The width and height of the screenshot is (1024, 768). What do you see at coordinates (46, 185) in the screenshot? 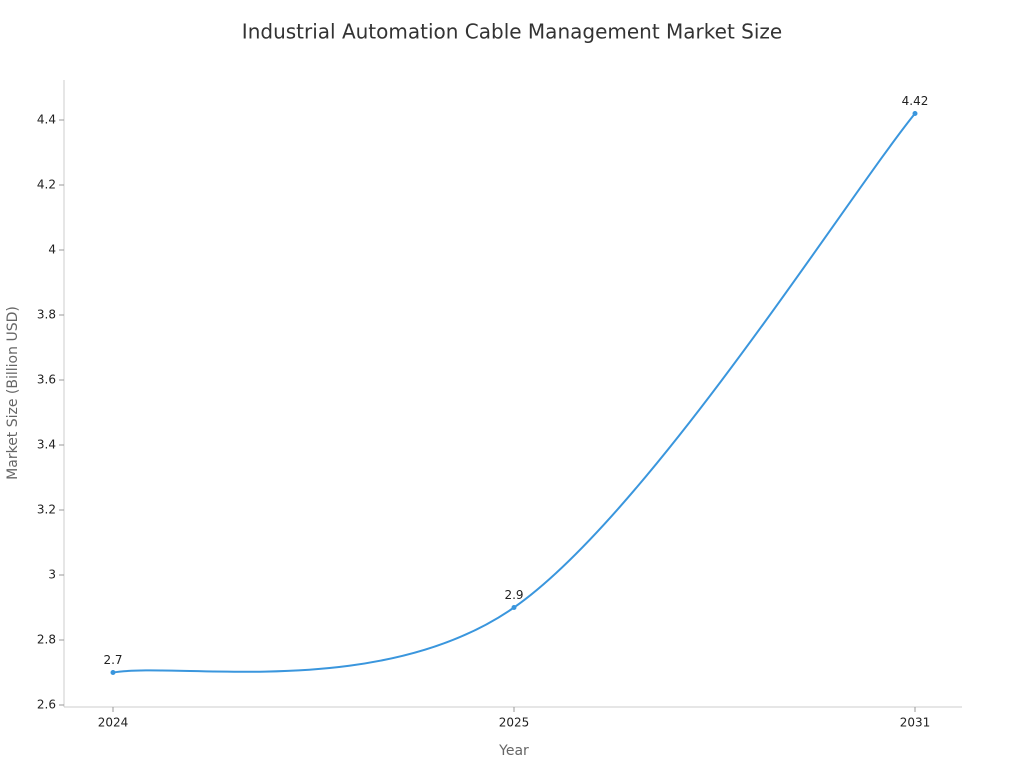
I see `y-tick-label: 4.2` at bounding box center [46, 185].